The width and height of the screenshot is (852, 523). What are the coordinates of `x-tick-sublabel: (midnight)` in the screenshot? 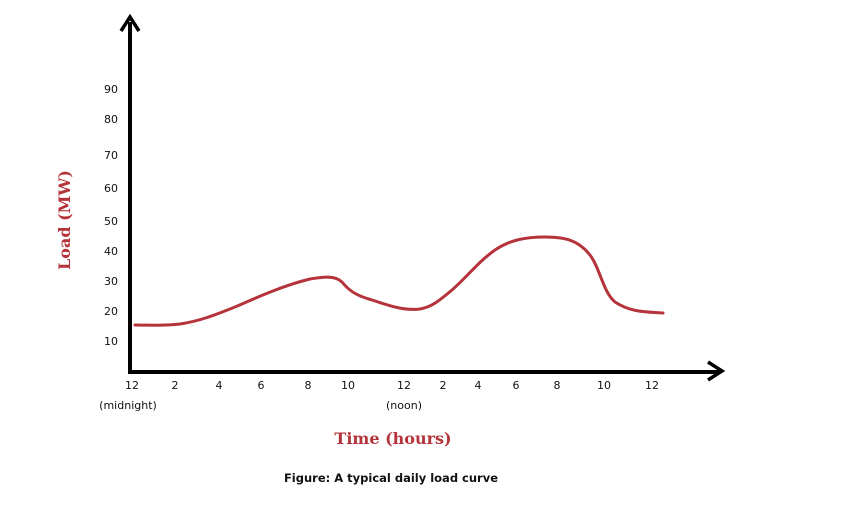 It's located at (128, 405).